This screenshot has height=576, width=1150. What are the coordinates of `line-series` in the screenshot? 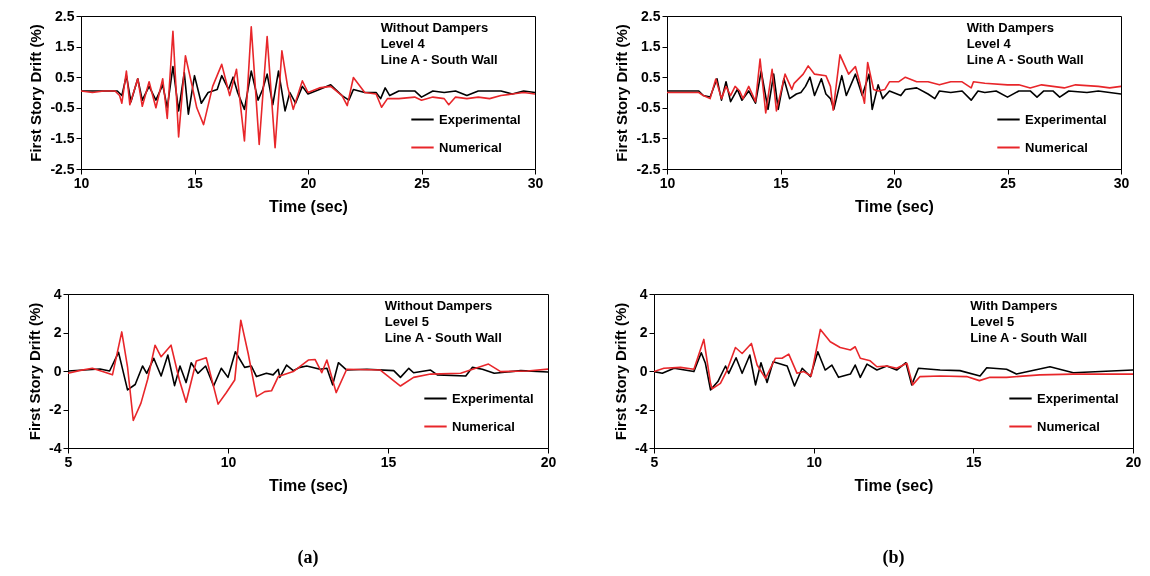 It's located at (894, 84).